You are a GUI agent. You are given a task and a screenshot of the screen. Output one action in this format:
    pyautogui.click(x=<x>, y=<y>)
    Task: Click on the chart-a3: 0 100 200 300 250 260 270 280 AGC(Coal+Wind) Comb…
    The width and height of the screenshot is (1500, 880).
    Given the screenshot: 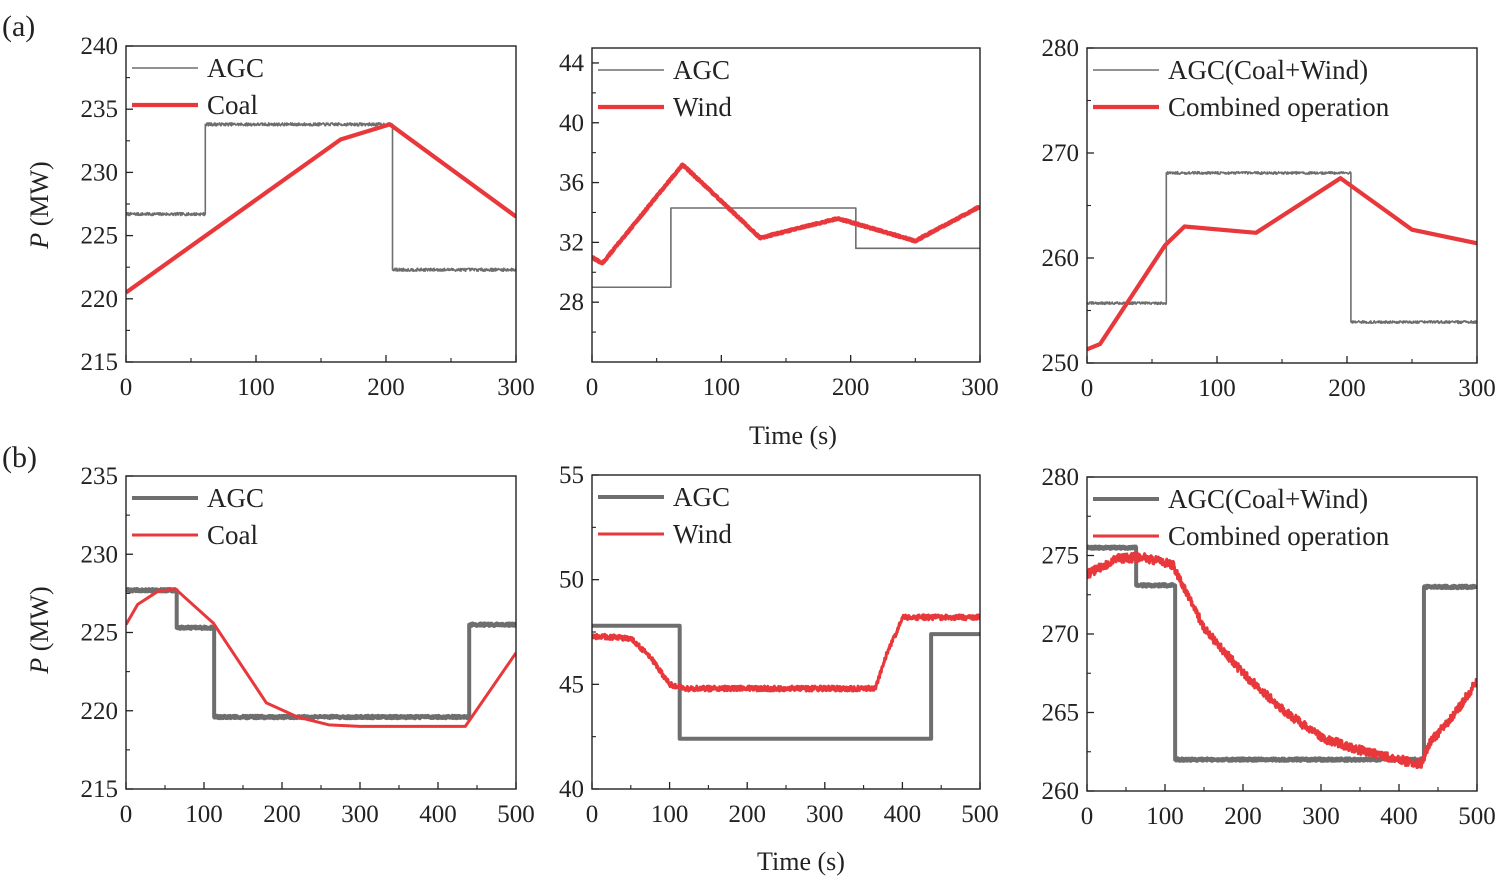 What is the action you would take?
    pyautogui.click(x=1269, y=218)
    